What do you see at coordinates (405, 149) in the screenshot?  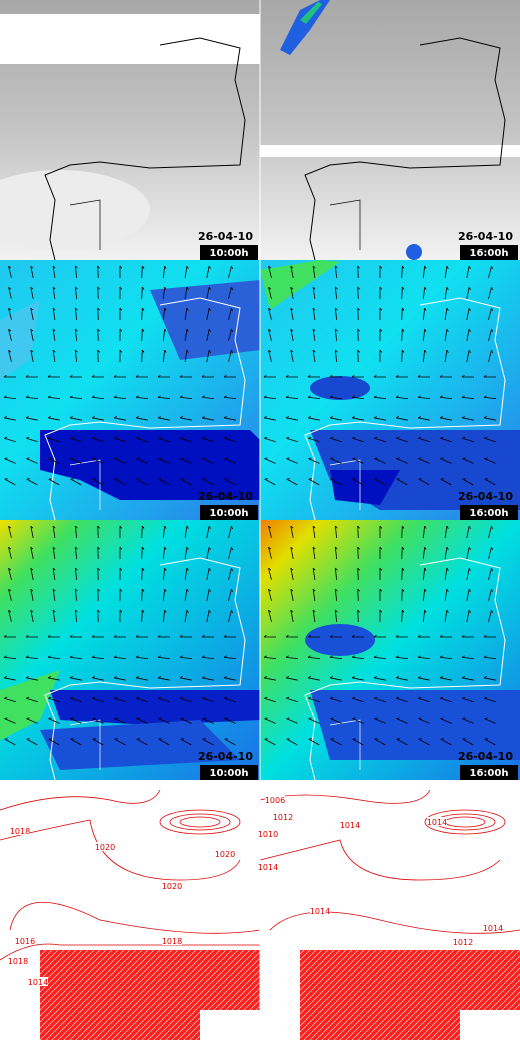 I see `coastline` at bounding box center [405, 149].